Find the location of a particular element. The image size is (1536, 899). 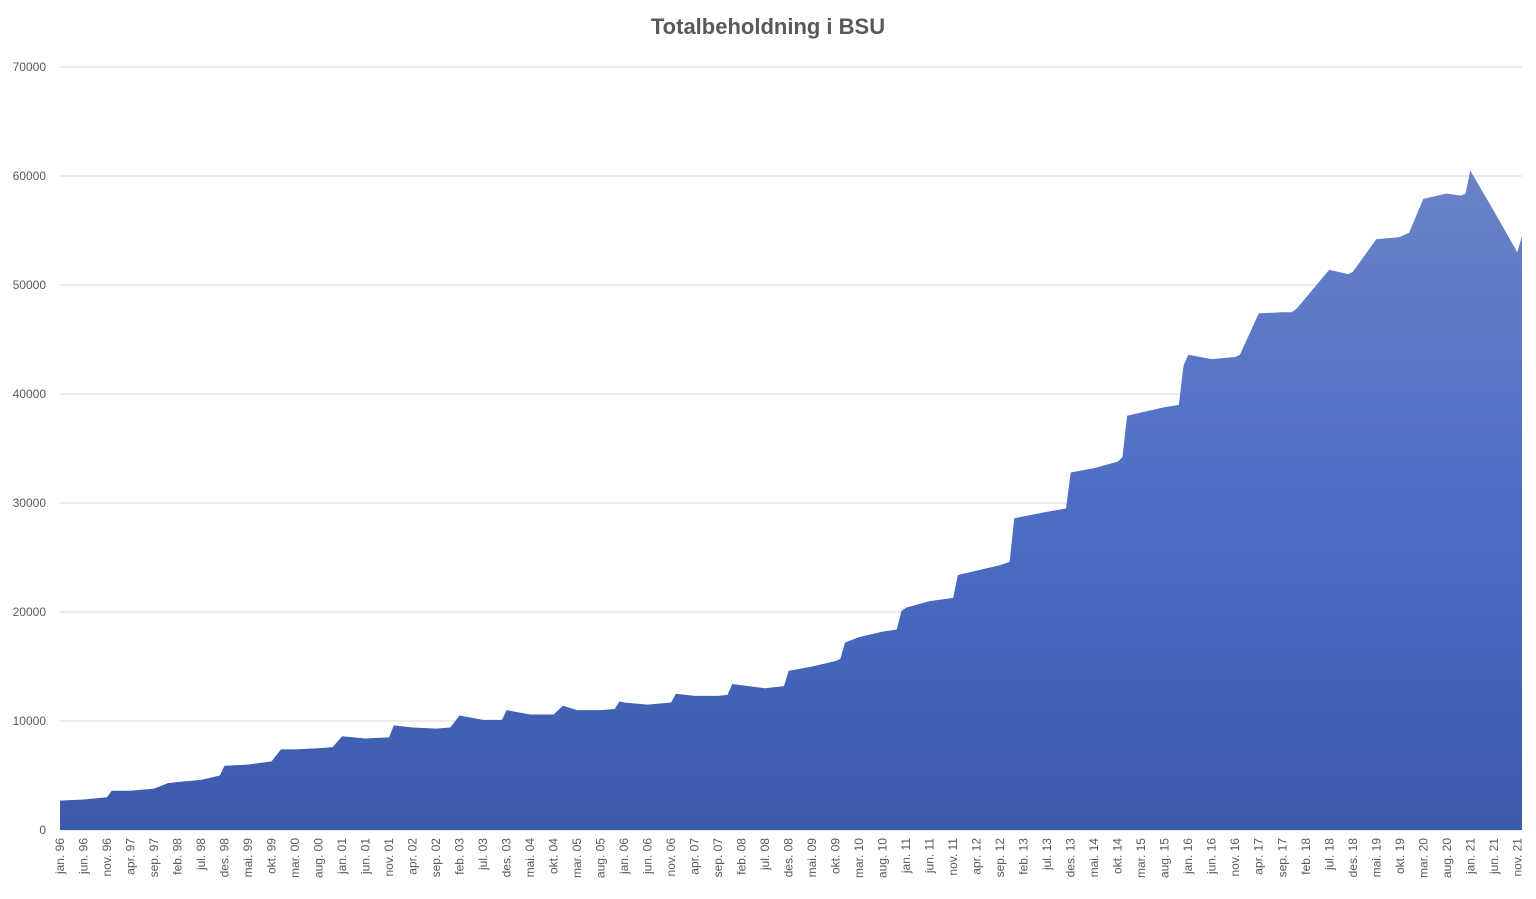

x-tick-label: okt. 19 is located at coordinates (1400, 856).